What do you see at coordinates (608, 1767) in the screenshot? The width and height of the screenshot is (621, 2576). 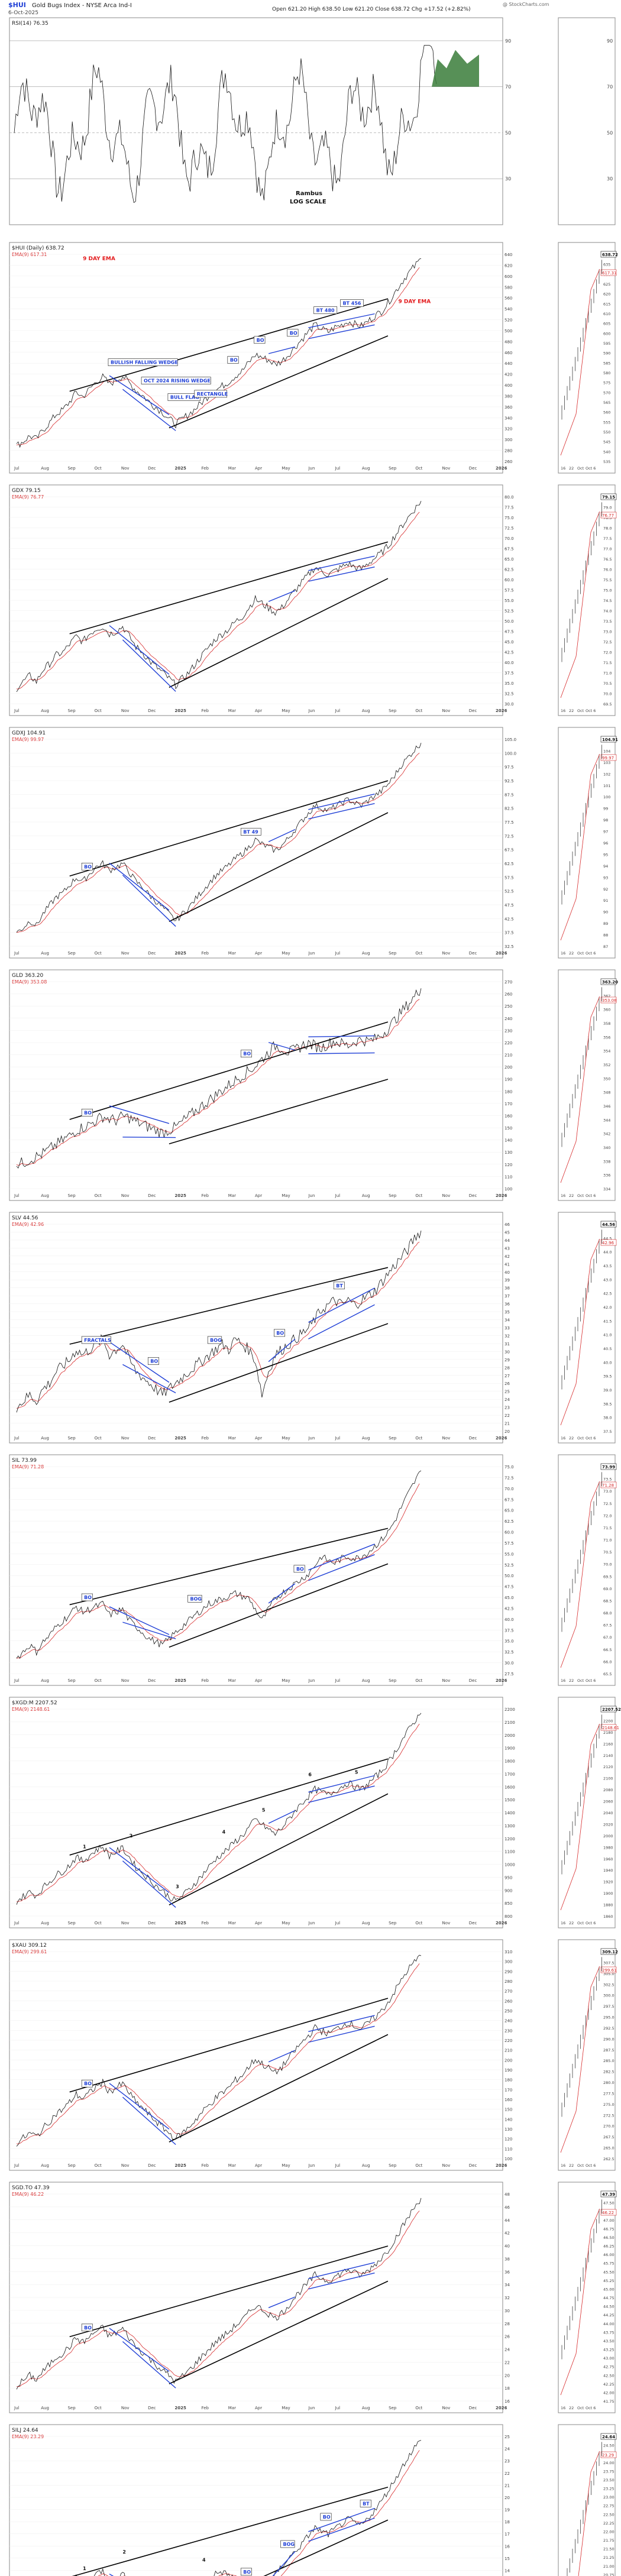 I see `side-y-tick-label: 2120` at bounding box center [608, 1767].